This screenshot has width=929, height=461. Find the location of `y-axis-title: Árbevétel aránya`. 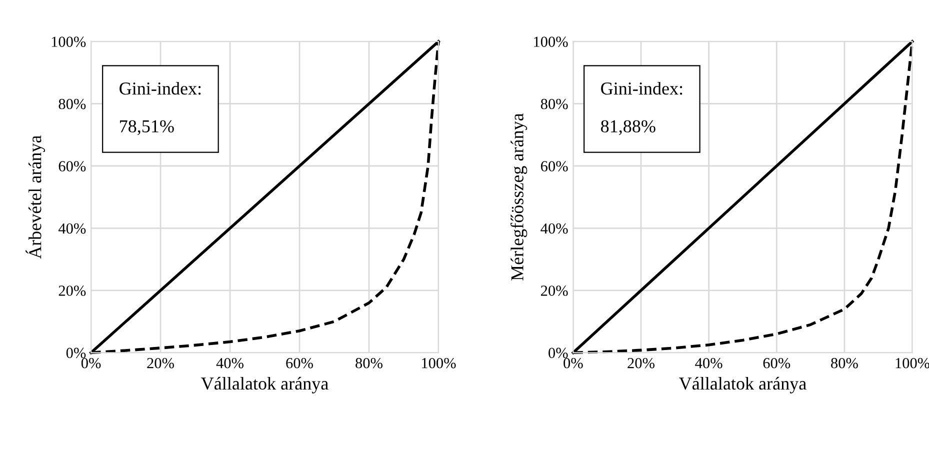

y-axis-title: Árbevétel aránya is located at coordinates (35, 197).